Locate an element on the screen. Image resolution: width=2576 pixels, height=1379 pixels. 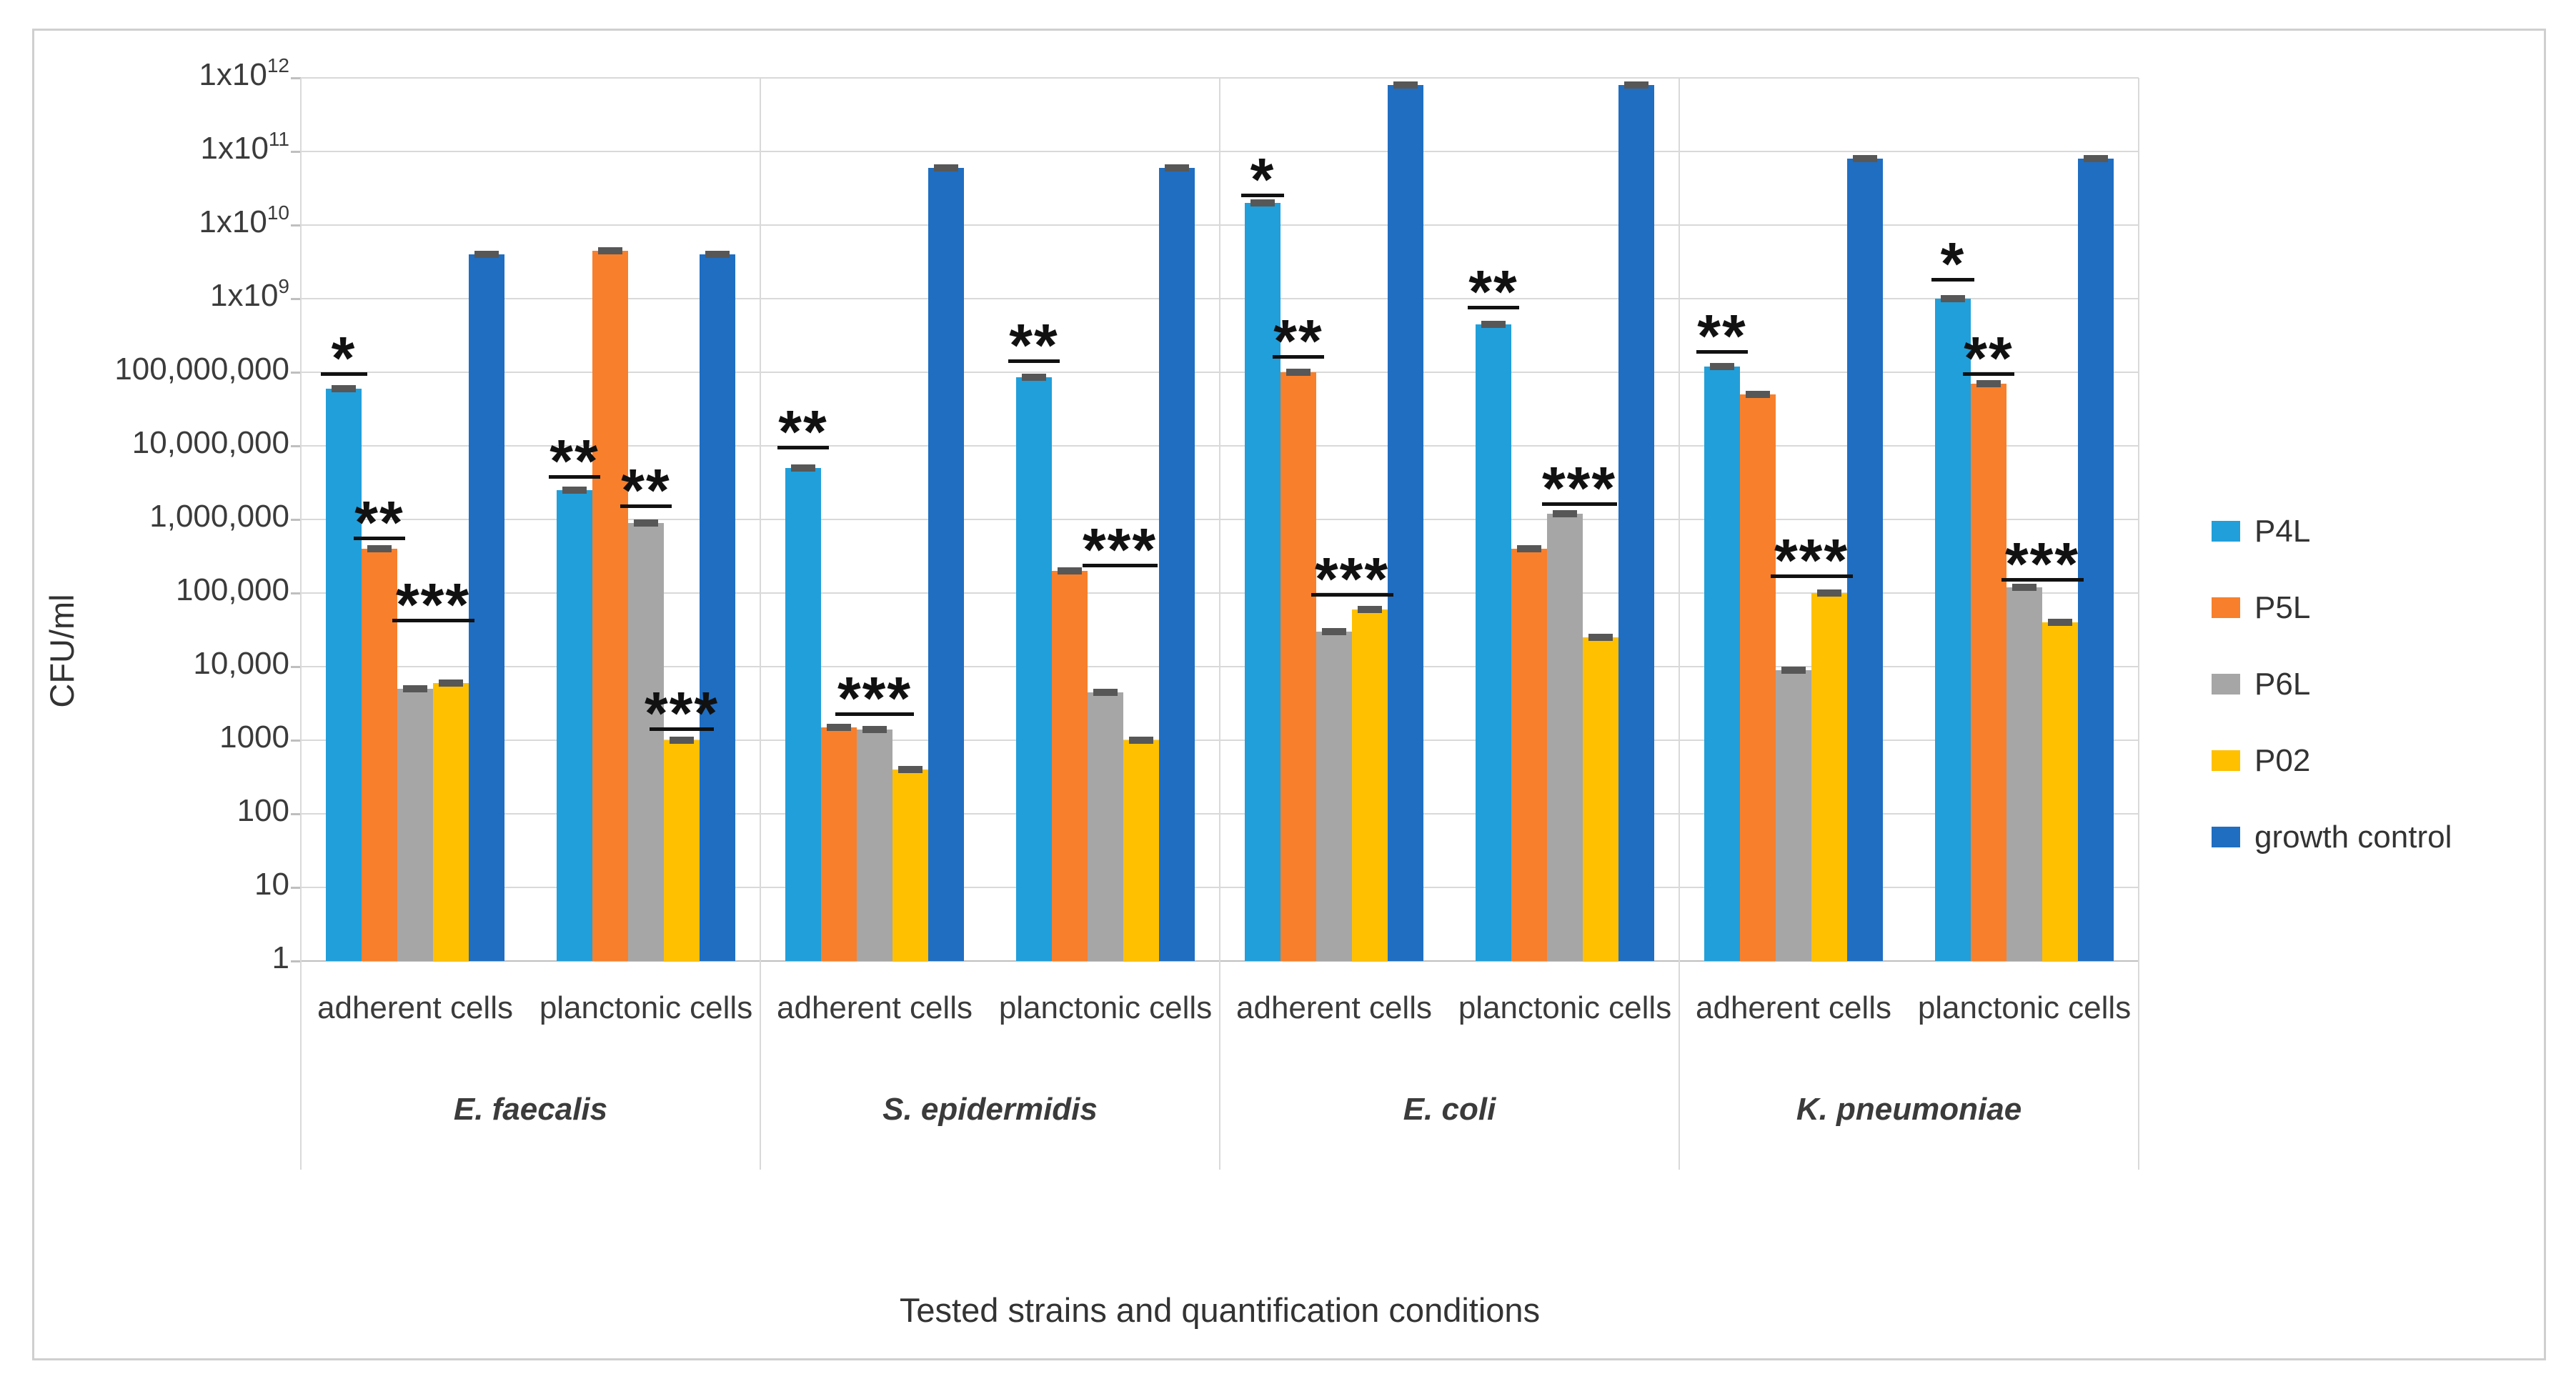
legend-item-P6L: P6L is located at coordinates (2332, 684).